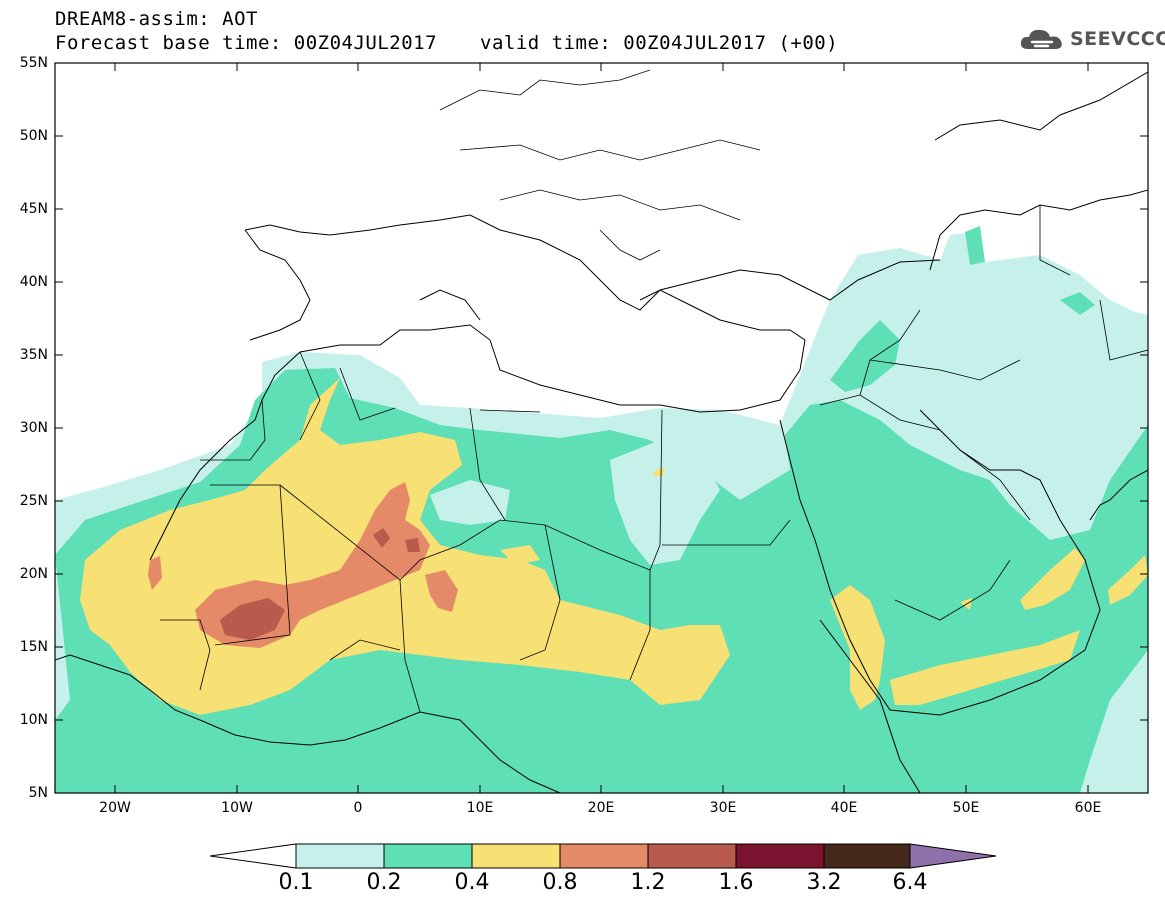  What do you see at coordinates (1041, 39) in the screenshot?
I see `cloud-icon` at bounding box center [1041, 39].